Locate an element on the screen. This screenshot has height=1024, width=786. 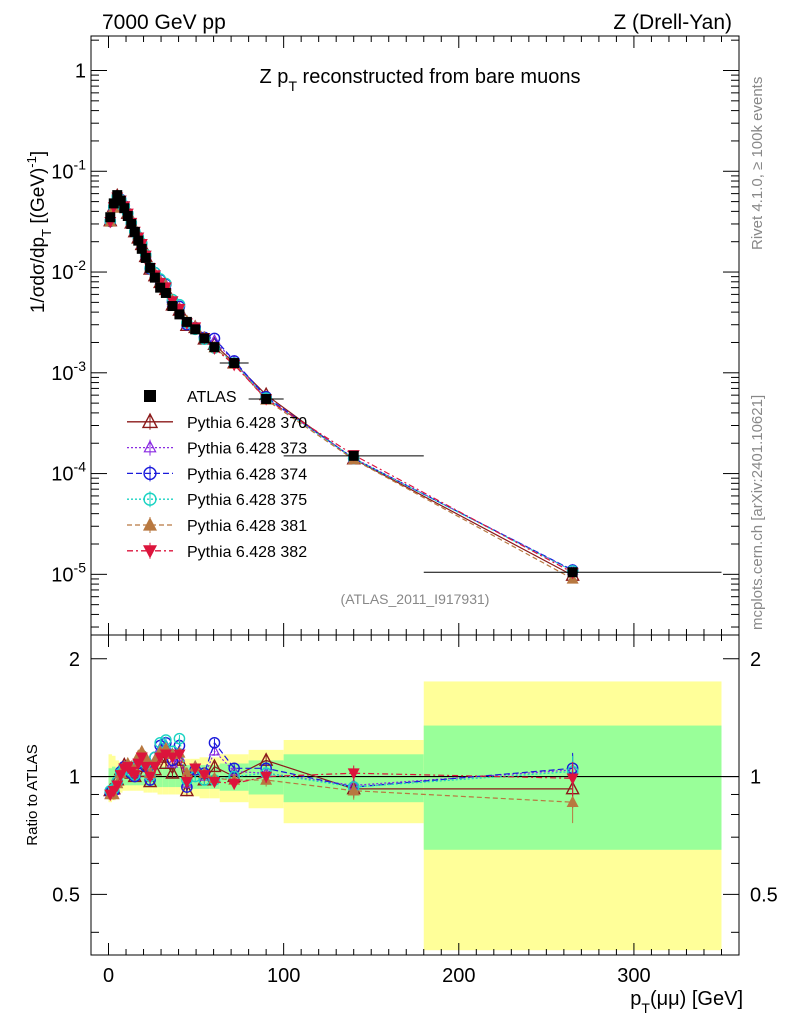
x-axis-label: pT(μμ) [GeV] is located at coordinates (686, 1002).